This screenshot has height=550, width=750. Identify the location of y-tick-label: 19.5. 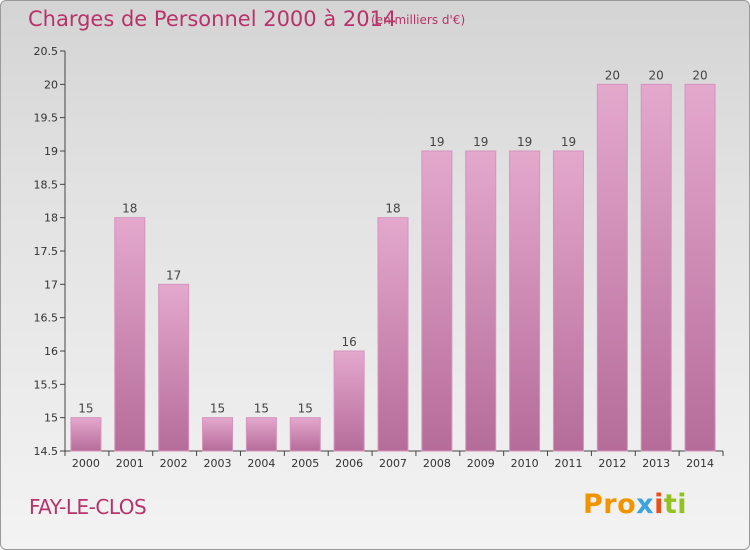
(46, 118).